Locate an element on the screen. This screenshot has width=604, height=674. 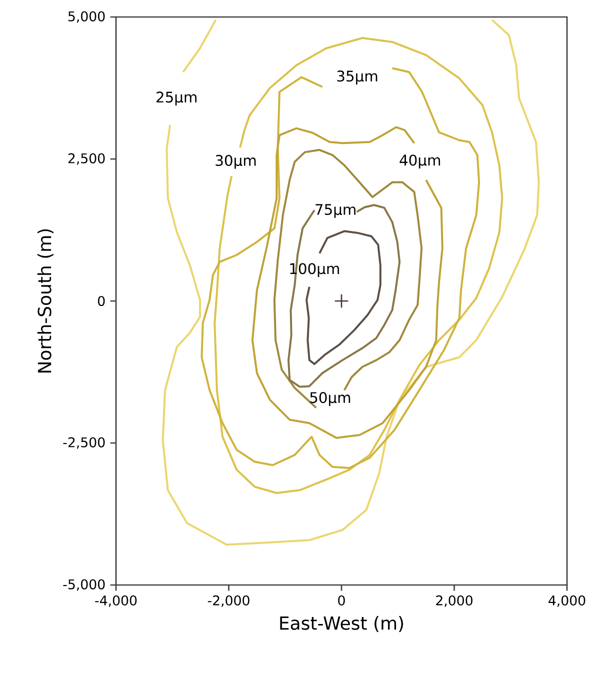
x-tick-label: 2,000 is located at coordinates (454, 601).